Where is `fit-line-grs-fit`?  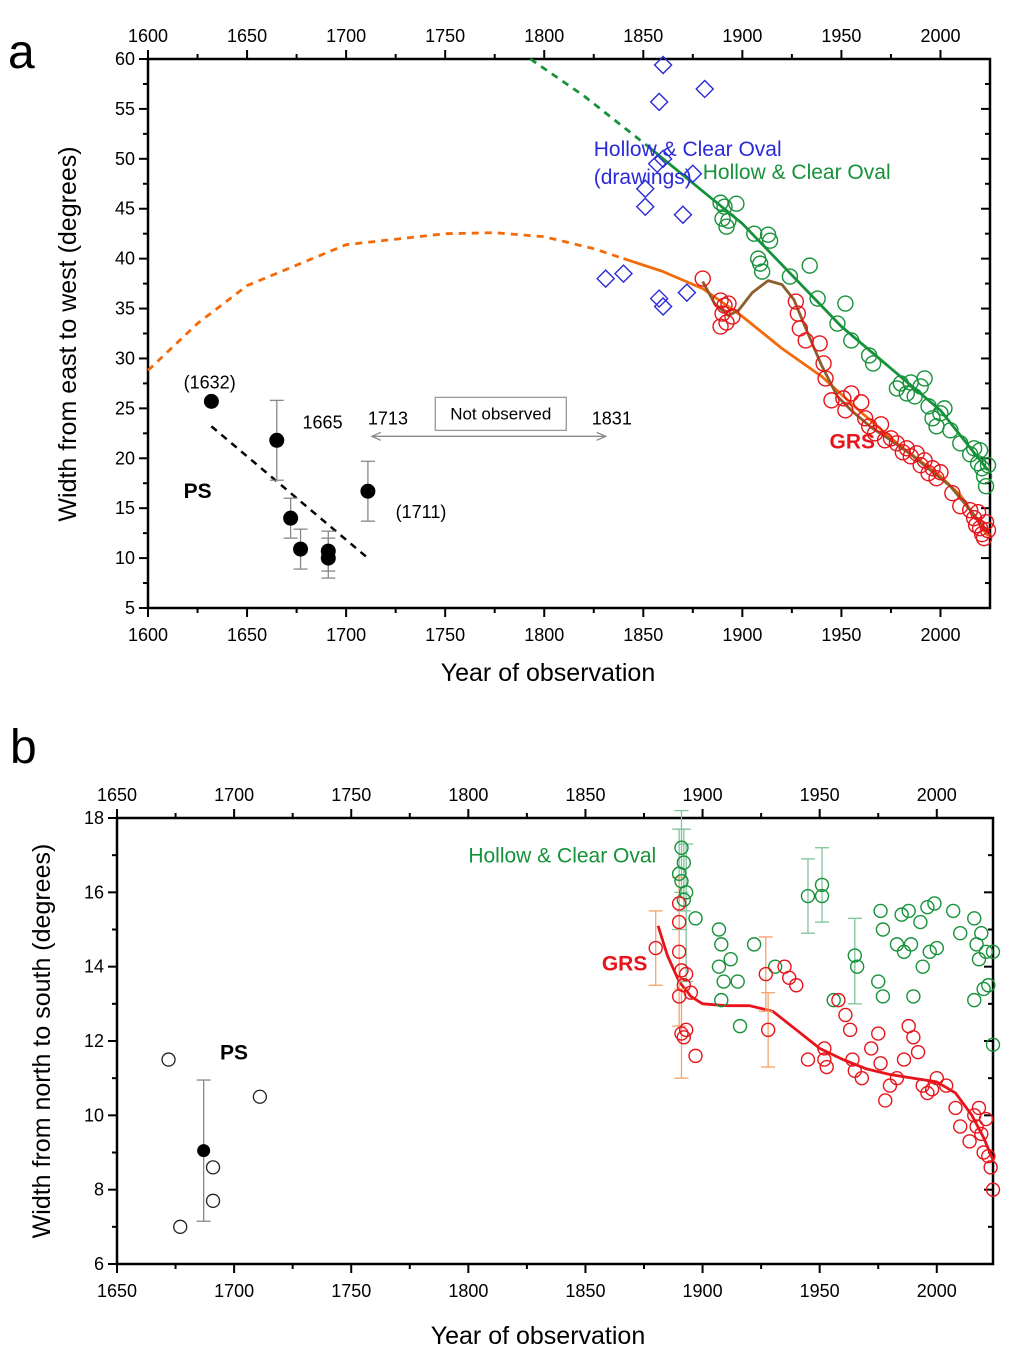
fit-line-grs-fit is located at coordinates (806, 397).